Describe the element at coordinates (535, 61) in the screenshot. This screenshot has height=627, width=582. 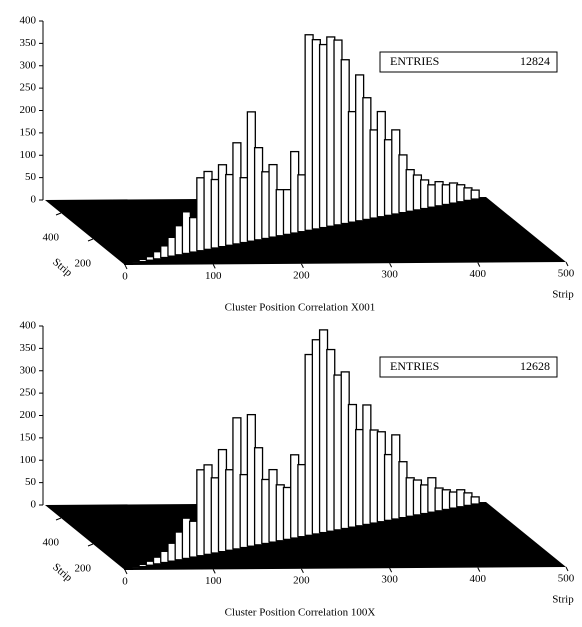
I see `stats-value: 12824` at that location.